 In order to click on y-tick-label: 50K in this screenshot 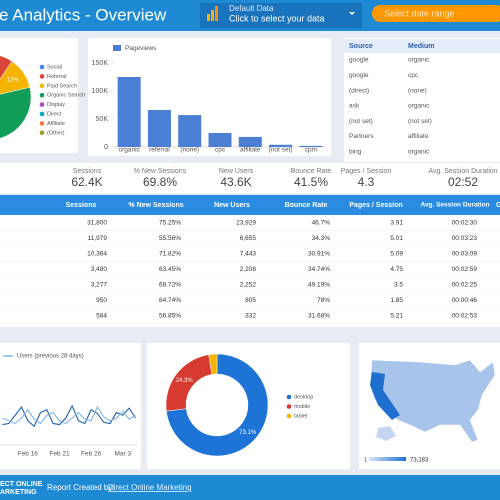, I will do `click(102, 119)`.